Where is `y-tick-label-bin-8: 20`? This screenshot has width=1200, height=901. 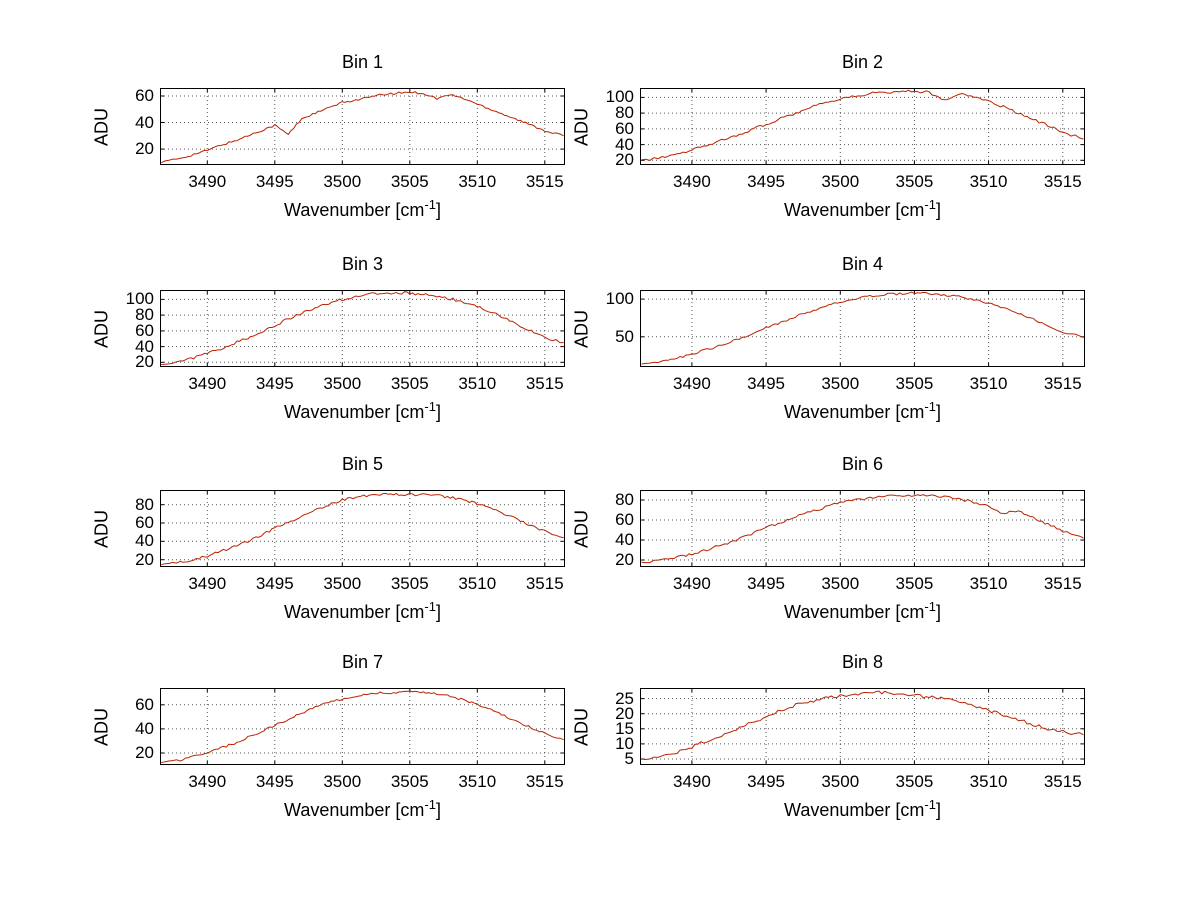 y-tick-label-bin-8: 20 is located at coordinates (624, 713).